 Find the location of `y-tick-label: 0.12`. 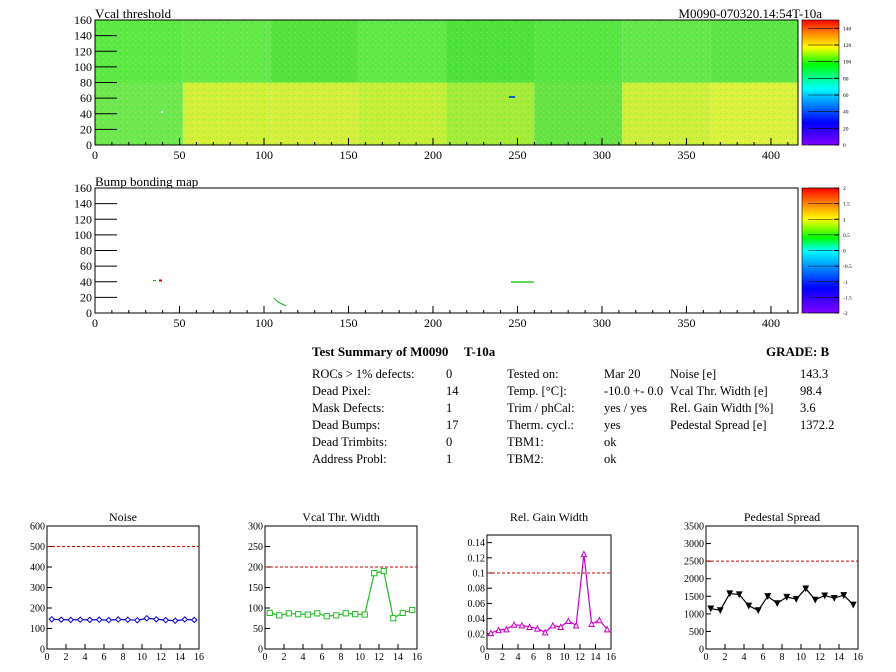

y-tick-label: 0.12 is located at coordinates (477, 558).